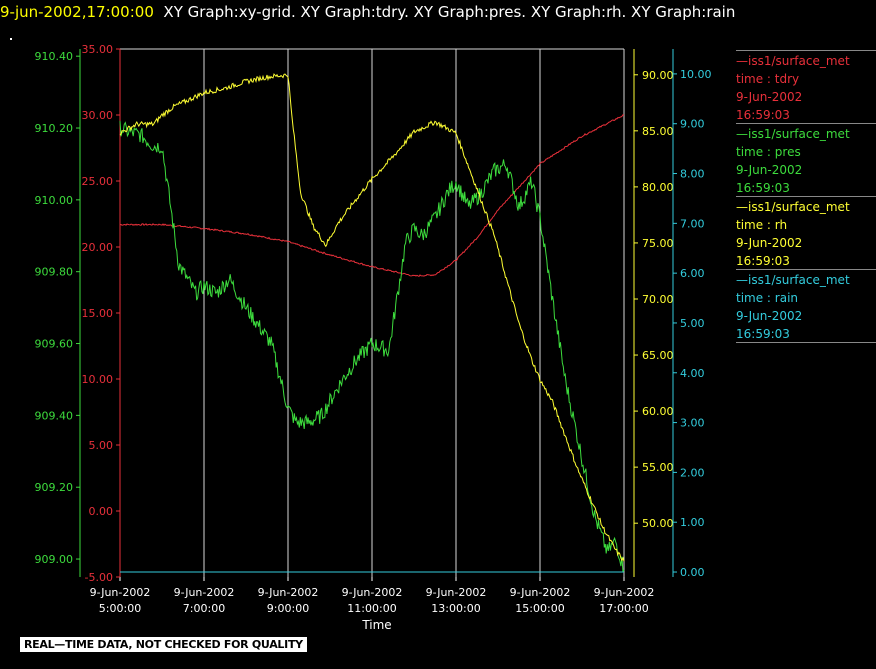 The image size is (876, 669). What do you see at coordinates (98, 379) in the screenshot?
I see `tdry-tick-label: 10.00` at bounding box center [98, 379].